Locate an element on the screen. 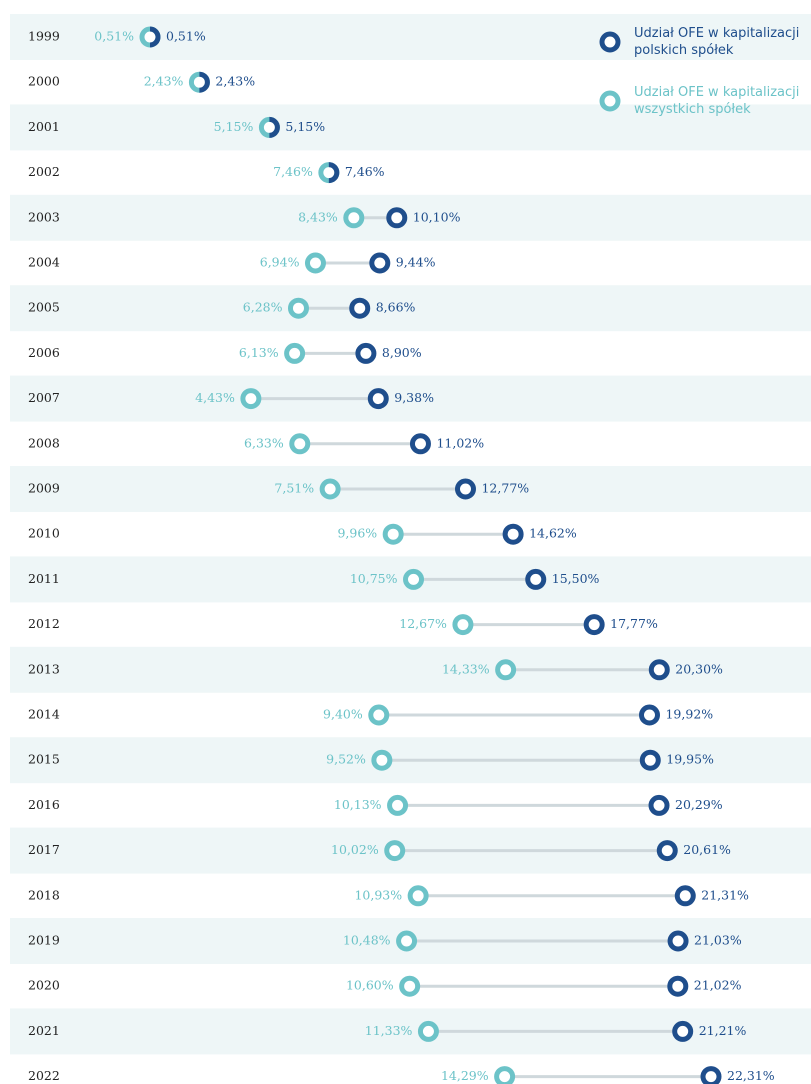  value-label: 10,13% is located at coordinates (358, 804).